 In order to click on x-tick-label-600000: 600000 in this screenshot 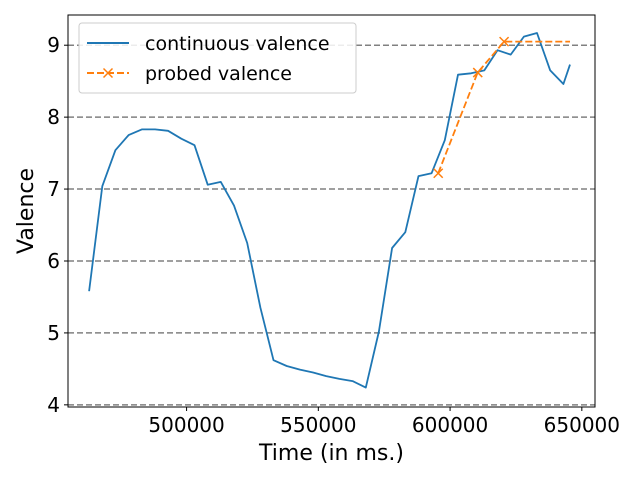, I will do `click(450, 425)`.